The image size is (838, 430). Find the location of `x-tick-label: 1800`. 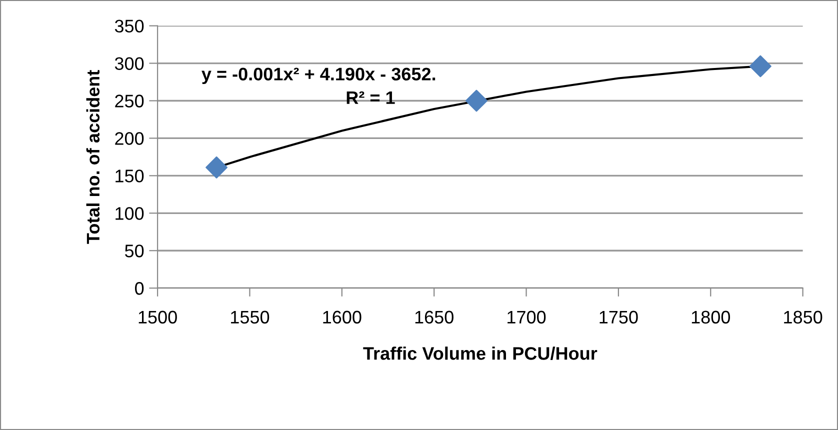

x-tick-label: 1800 is located at coordinates (711, 317).